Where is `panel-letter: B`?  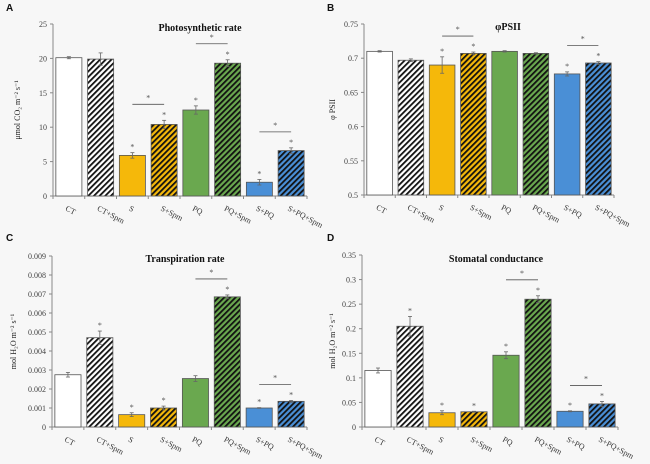
panel-letter: B is located at coordinates (330, 8).